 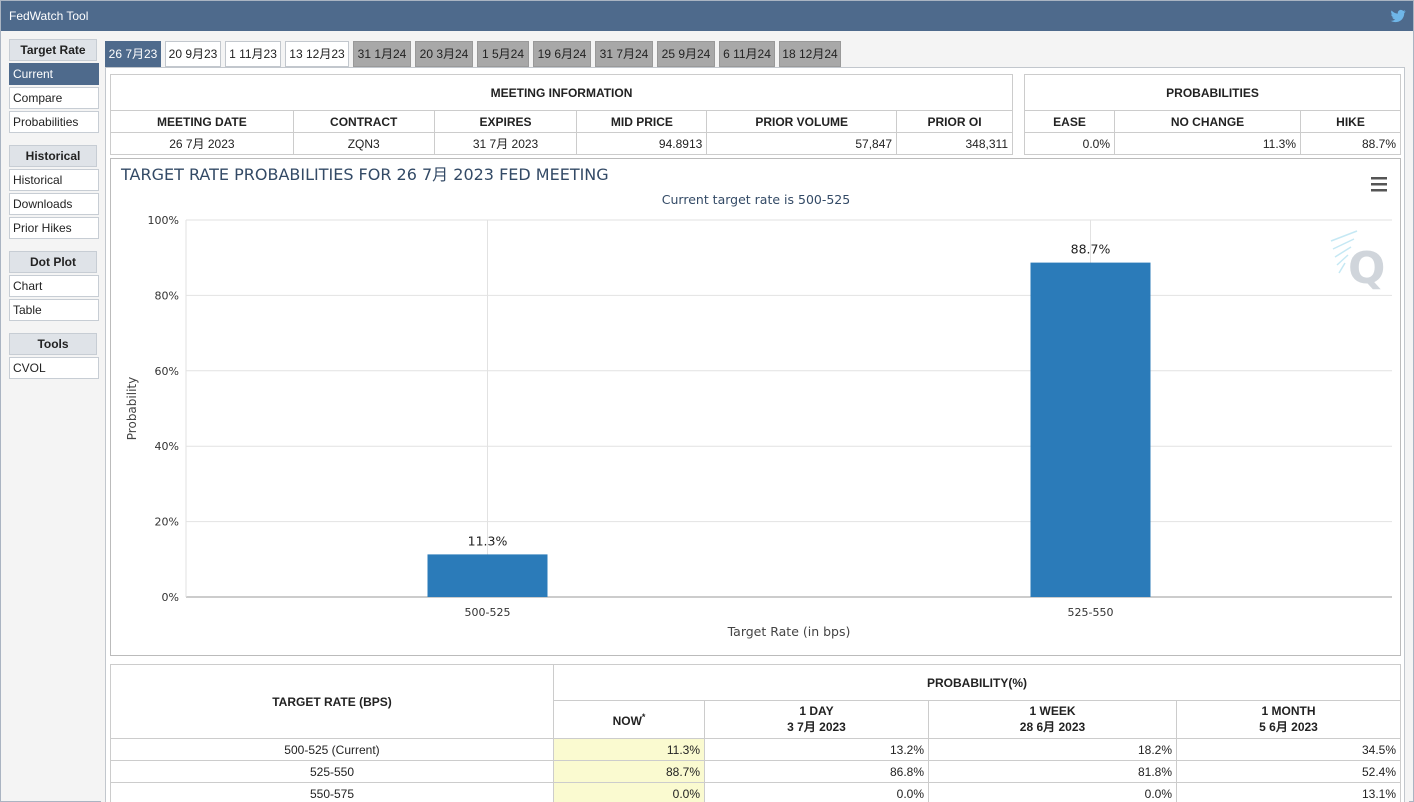 What do you see at coordinates (488, 612) in the screenshot?
I see `x-tick-label: 500-525` at bounding box center [488, 612].